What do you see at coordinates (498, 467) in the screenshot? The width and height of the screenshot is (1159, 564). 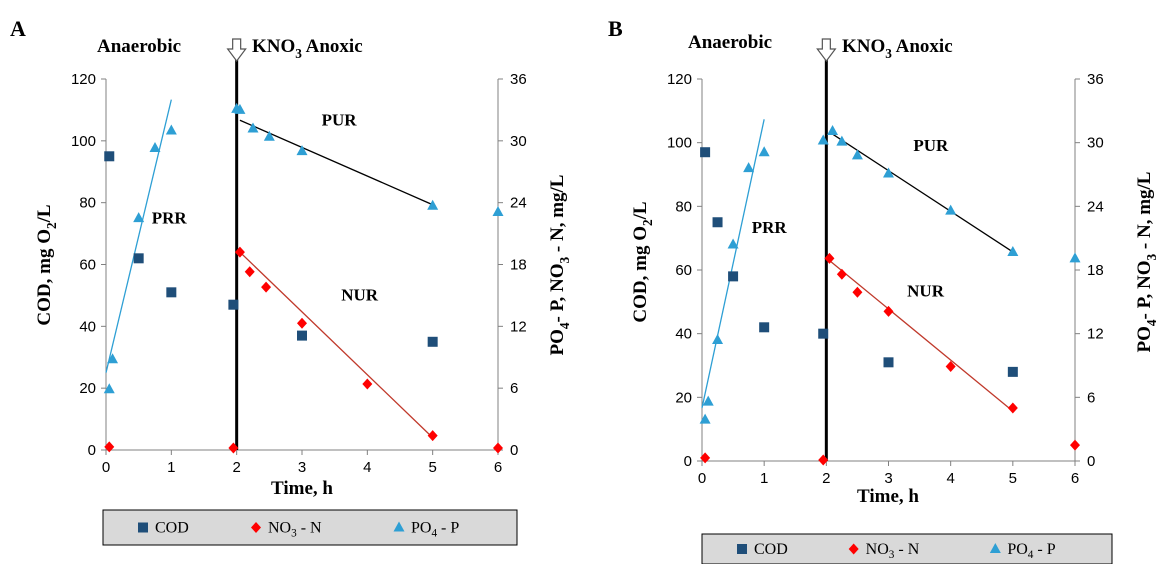 I see `x-tick-label: 6` at bounding box center [498, 467].